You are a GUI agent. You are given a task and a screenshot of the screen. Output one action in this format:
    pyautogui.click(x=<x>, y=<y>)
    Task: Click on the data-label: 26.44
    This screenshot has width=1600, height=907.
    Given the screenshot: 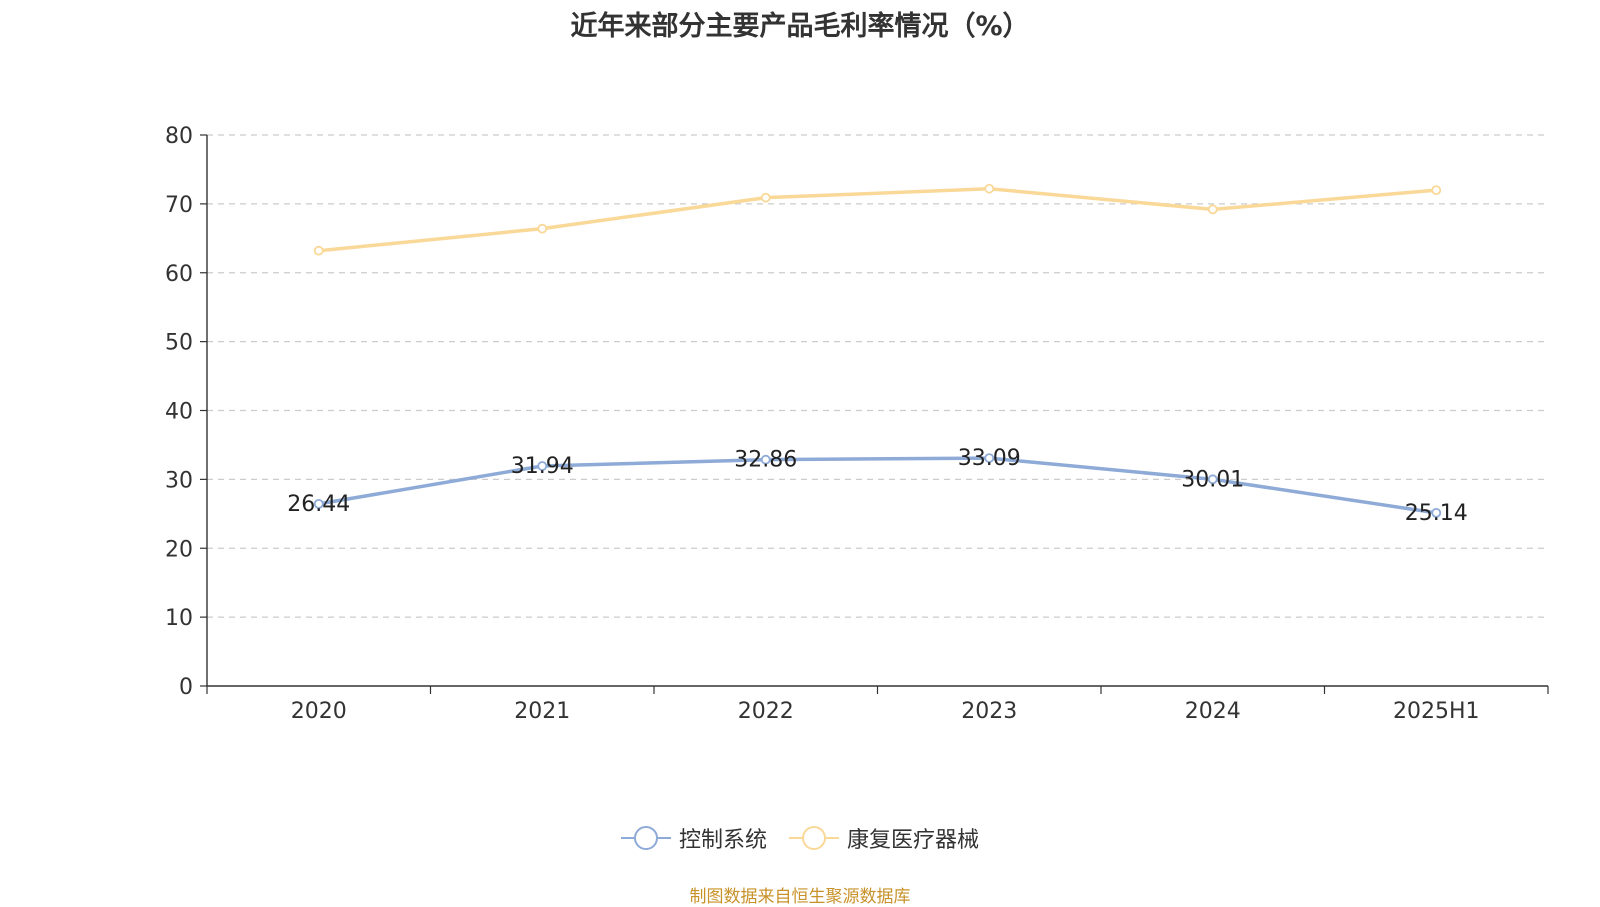 What is the action you would take?
    pyautogui.click(x=318, y=504)
    